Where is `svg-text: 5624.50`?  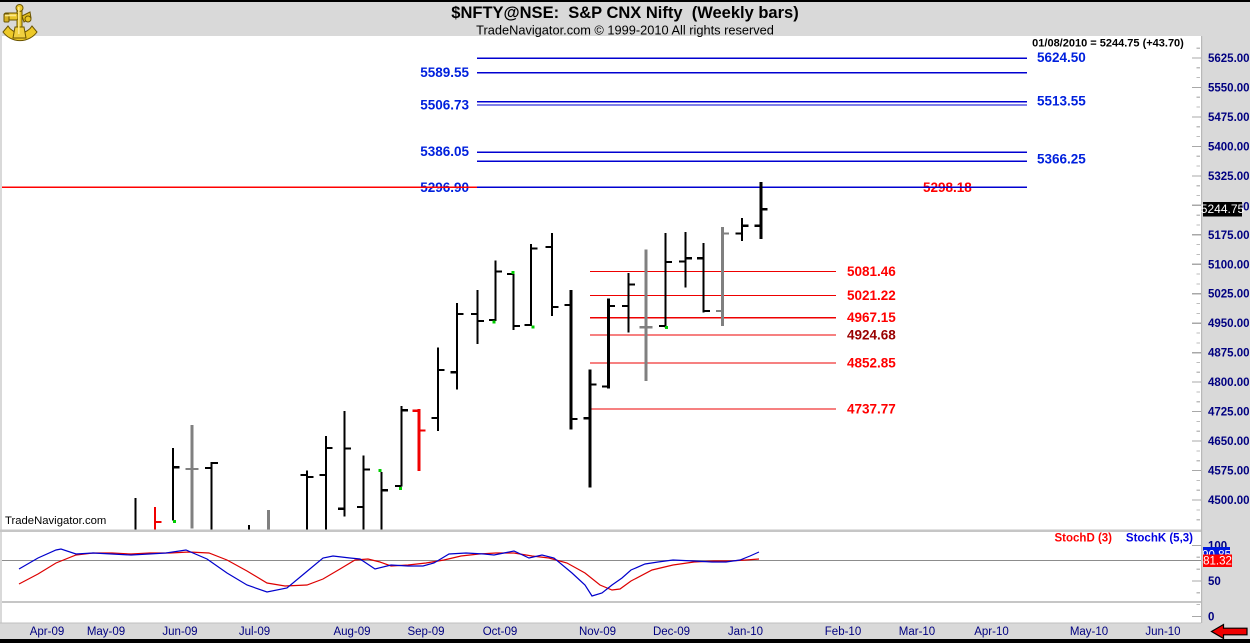
svg-text: 5624.50 is located at coordinates (1061, 57).